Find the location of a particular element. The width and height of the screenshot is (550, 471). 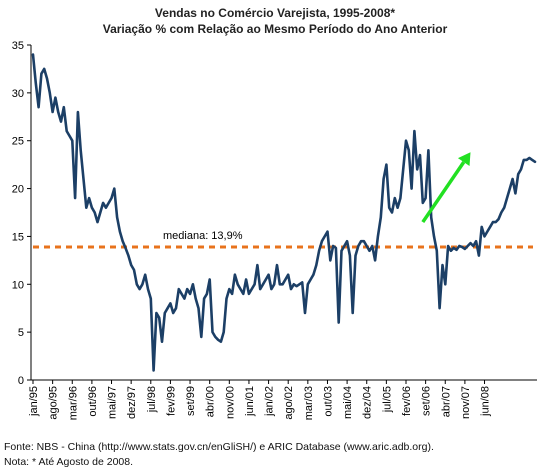

x-tick-label: jun/08 is located at coordinates (486, 401).